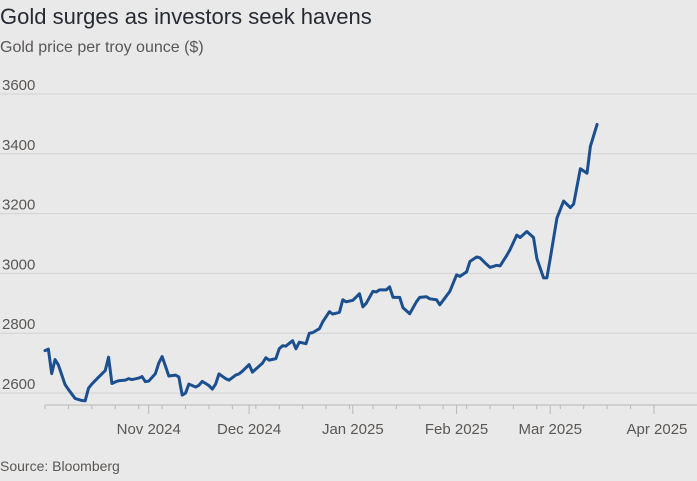 Image resolution: width=697 pixels, height=481 pixels. What do you see at coordinates (18, 205) in the screenshot?
I see `y-tick-label: 3200` at bounding box center [18, 205].